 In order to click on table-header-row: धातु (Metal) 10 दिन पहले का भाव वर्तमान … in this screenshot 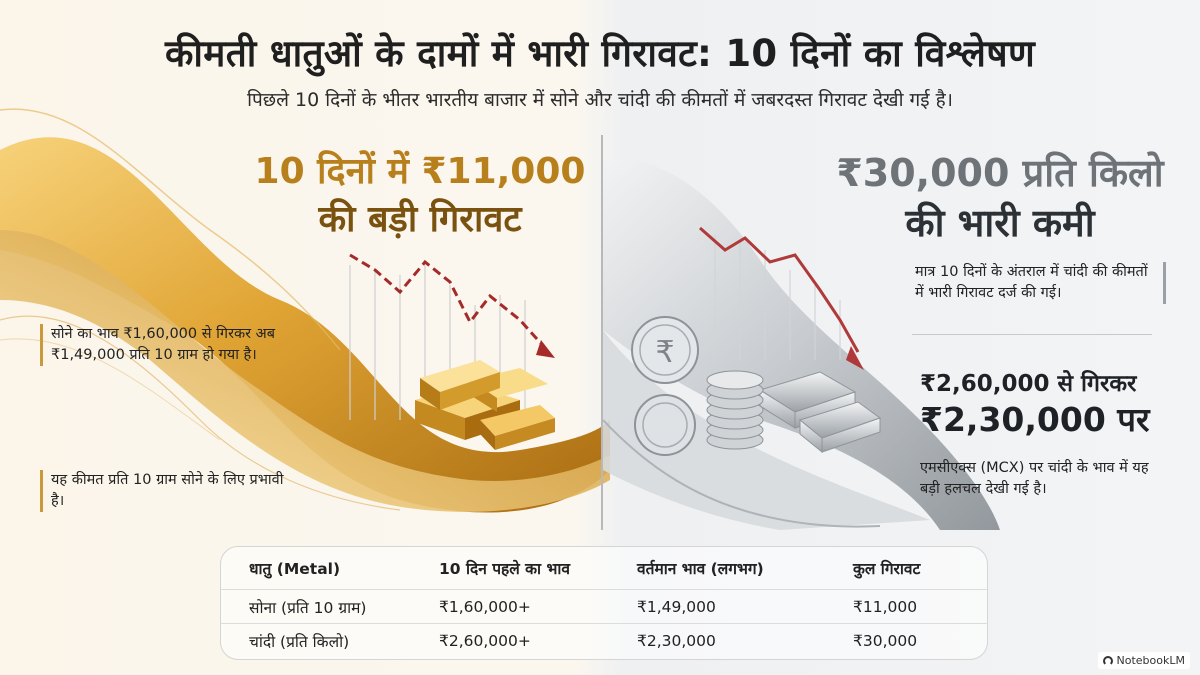, I will do `click(604, 568)`.